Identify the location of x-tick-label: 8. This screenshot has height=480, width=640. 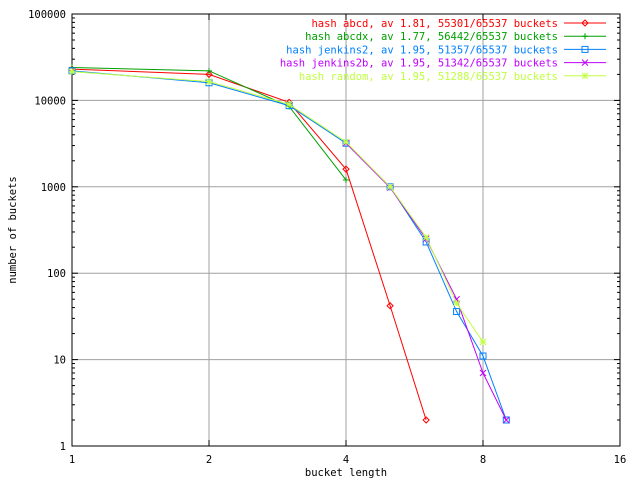
(483, 460).